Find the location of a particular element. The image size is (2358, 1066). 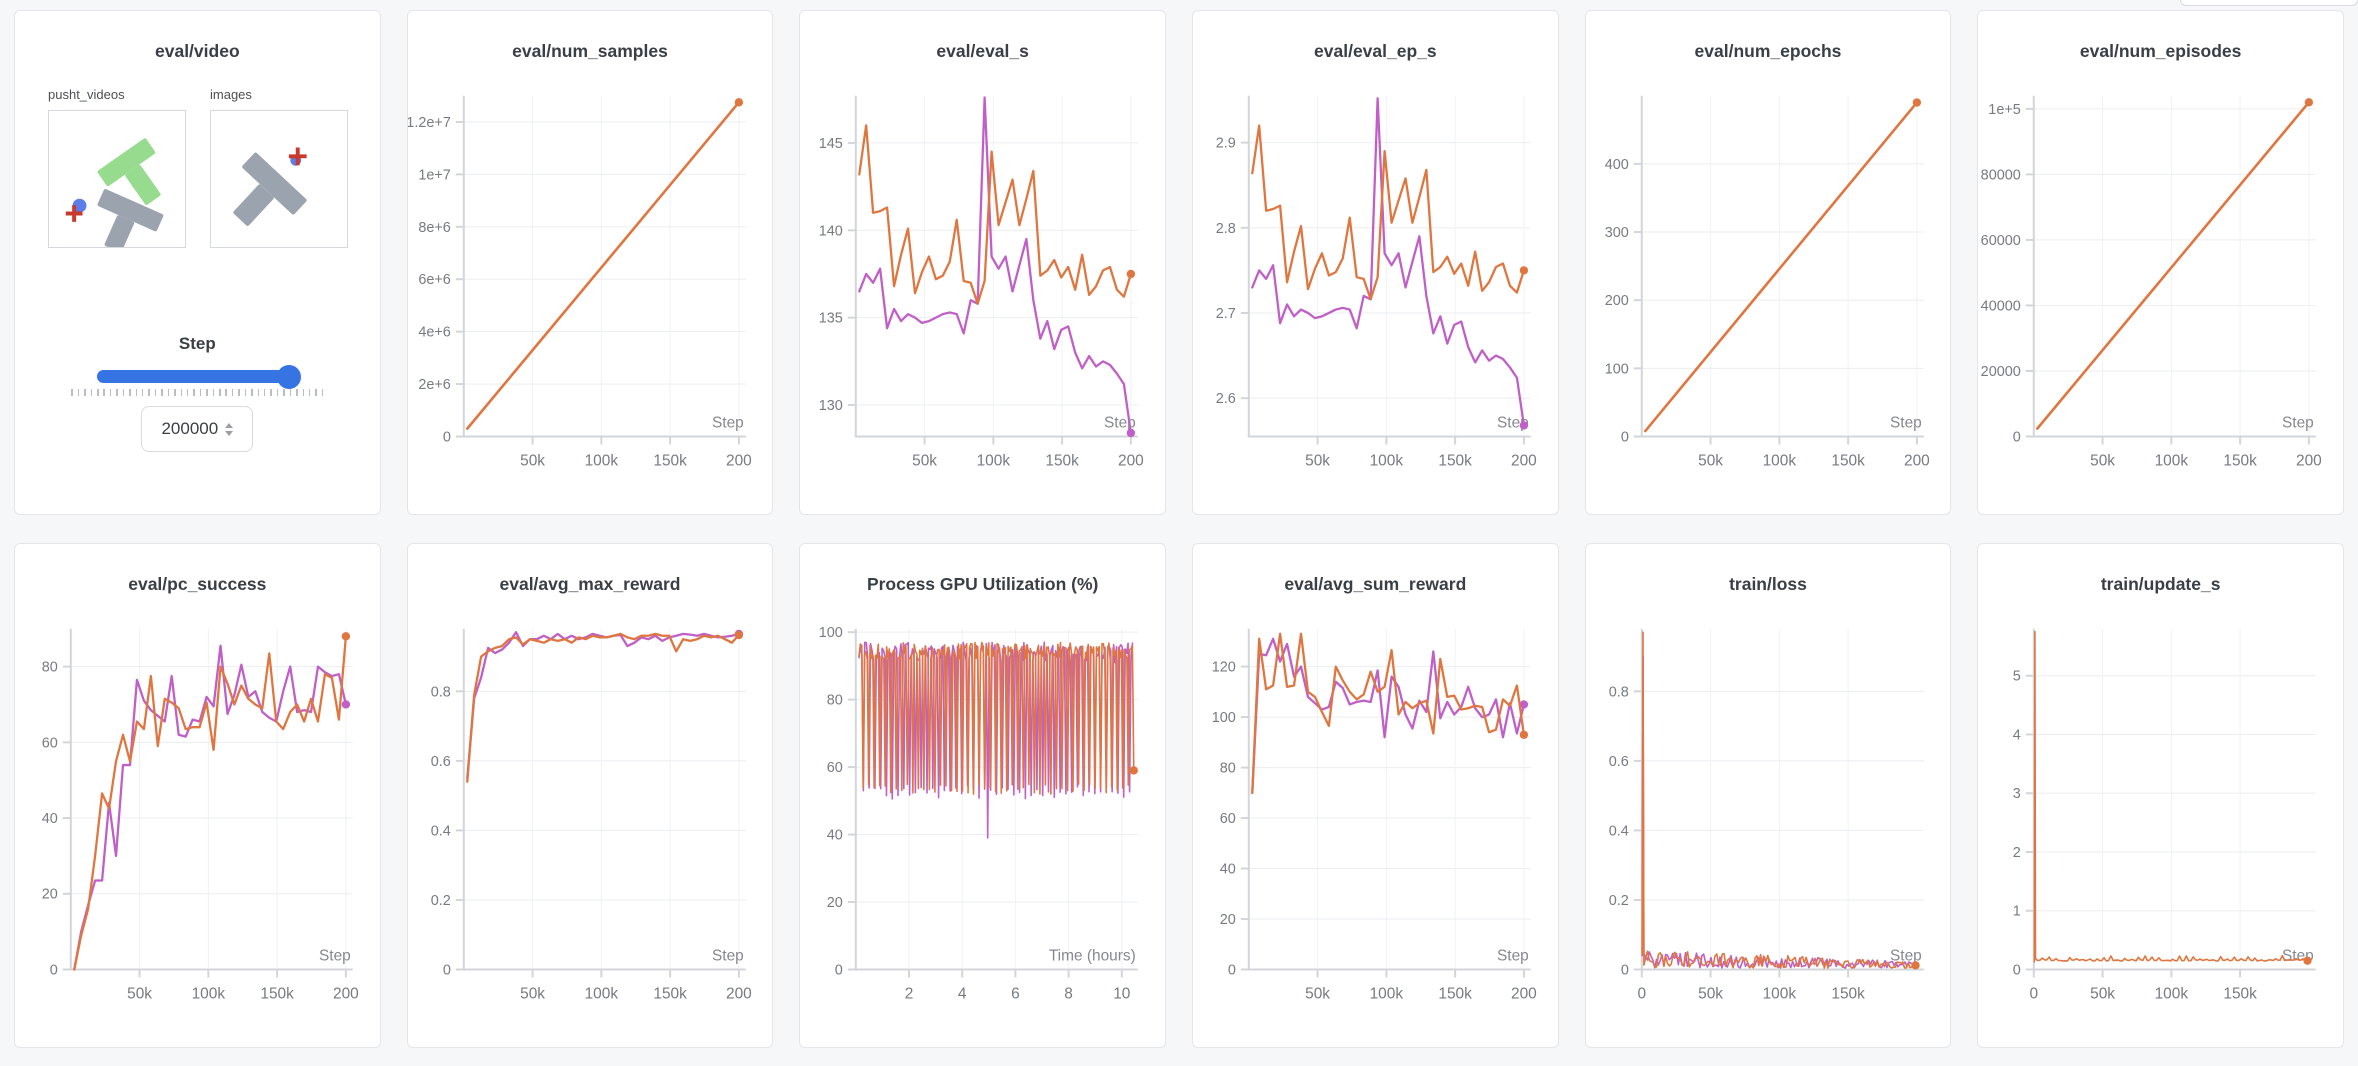

x-axis-label: Step is located at coordinates (1906, 423).